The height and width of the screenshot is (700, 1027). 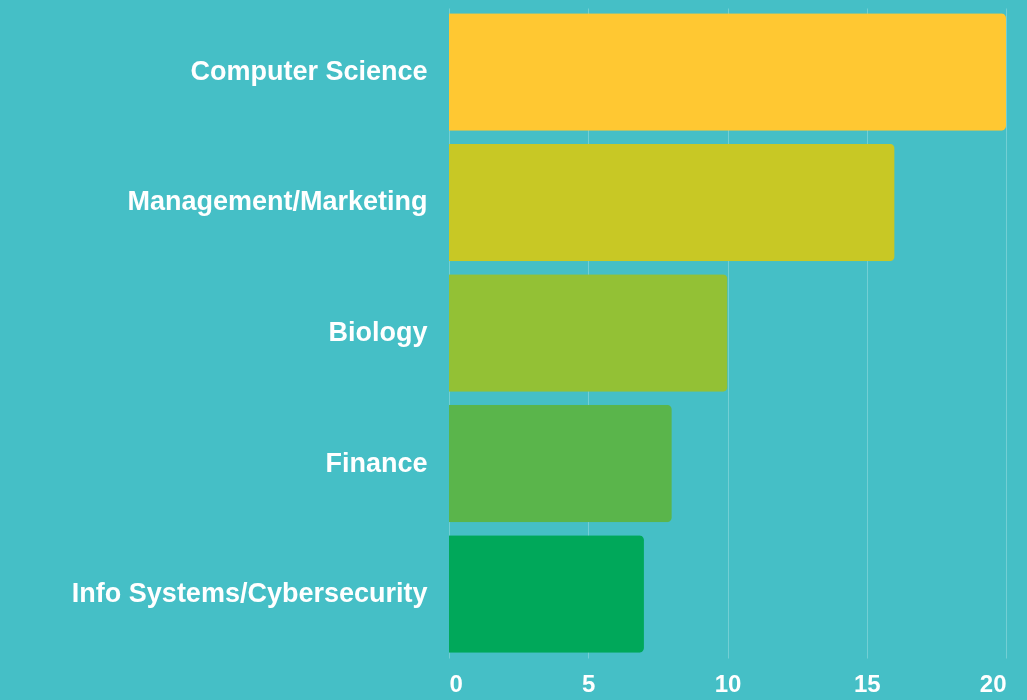 I want to click on x-tick-label: 5, so click(x=589, y=683).